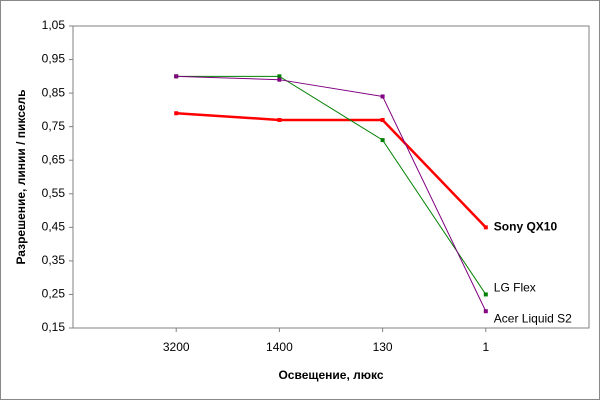 This screenshot has height=400, width=600. I want to click on y-tick-label: 0,15, so click(54, 327).